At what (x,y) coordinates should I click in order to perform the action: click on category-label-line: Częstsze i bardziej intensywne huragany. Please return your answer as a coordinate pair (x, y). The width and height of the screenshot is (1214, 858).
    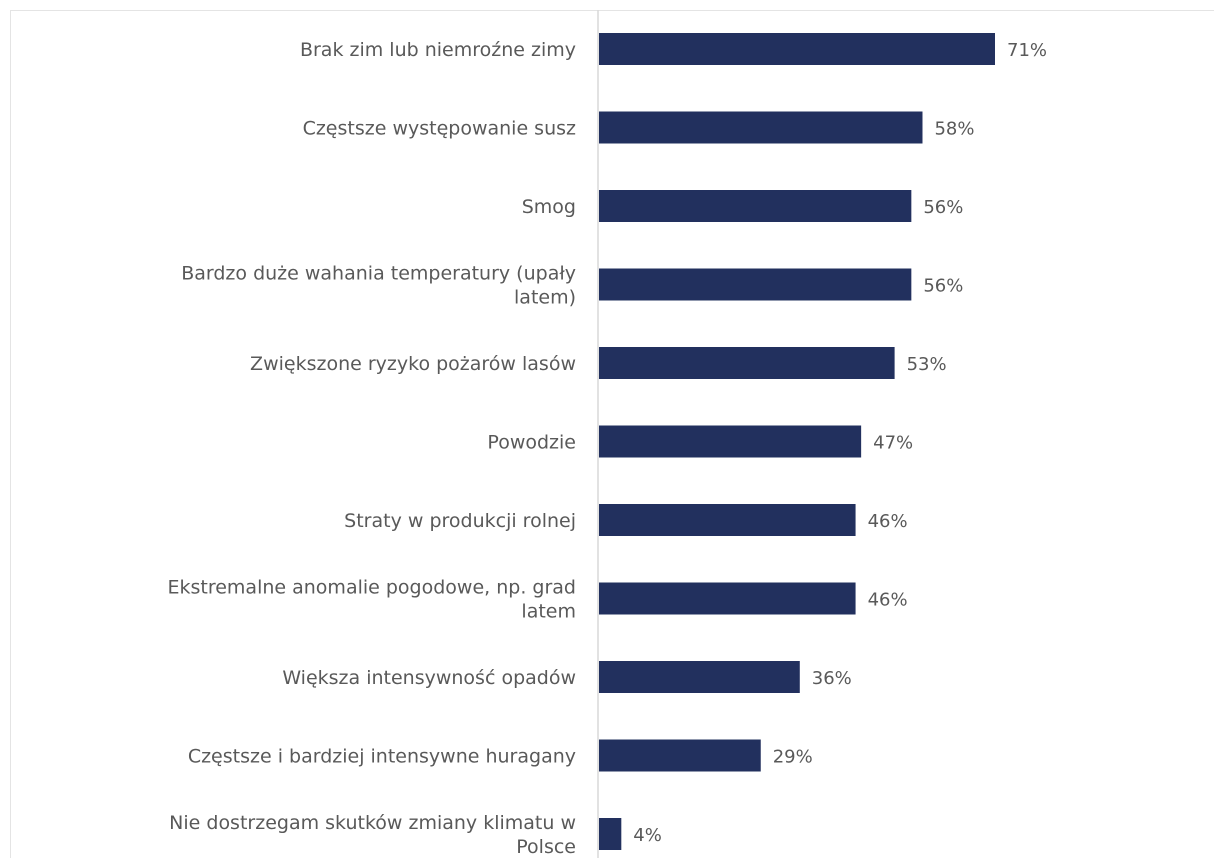
    Looking at the image, I should click on (382, 757).